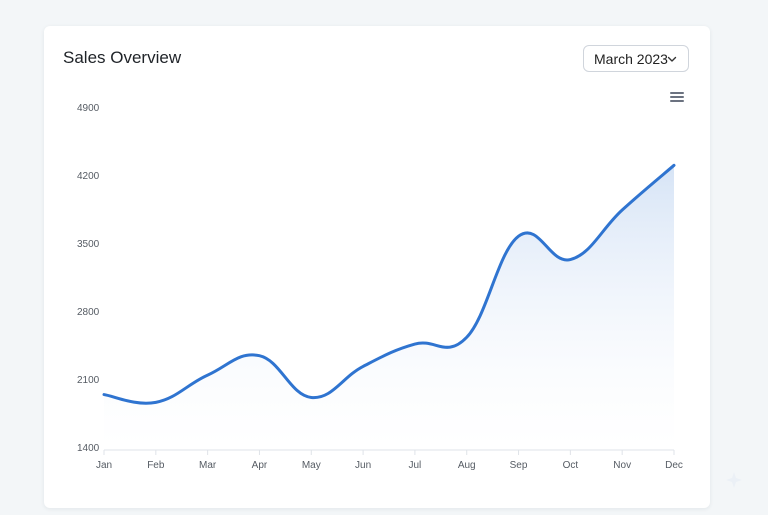  I want to click on month-select: March 2023, so click(636, 58).